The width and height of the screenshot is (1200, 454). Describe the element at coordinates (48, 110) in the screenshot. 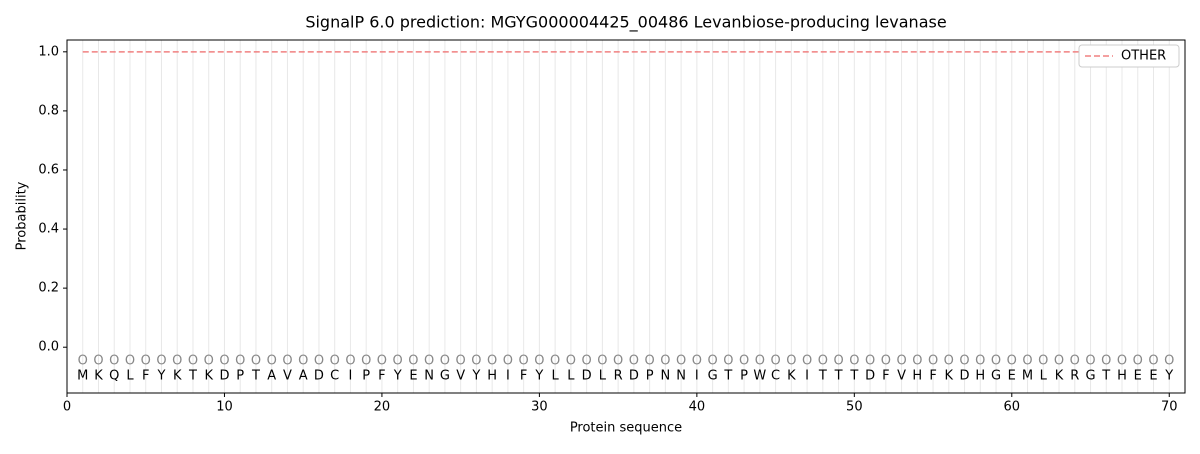

I see `y-tick-label: 0.8` at that location.